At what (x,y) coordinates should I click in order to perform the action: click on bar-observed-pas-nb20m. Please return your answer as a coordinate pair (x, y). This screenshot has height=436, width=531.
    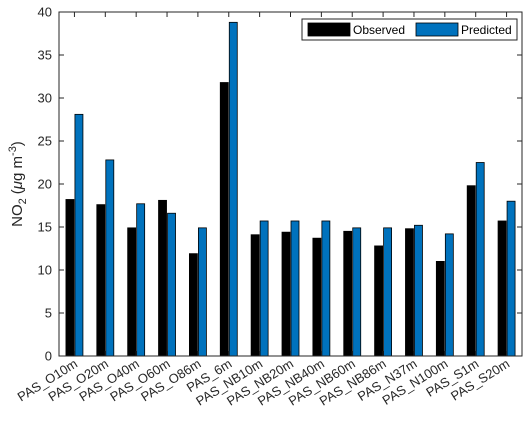
    Looking at the image, I should click on (286, 294).